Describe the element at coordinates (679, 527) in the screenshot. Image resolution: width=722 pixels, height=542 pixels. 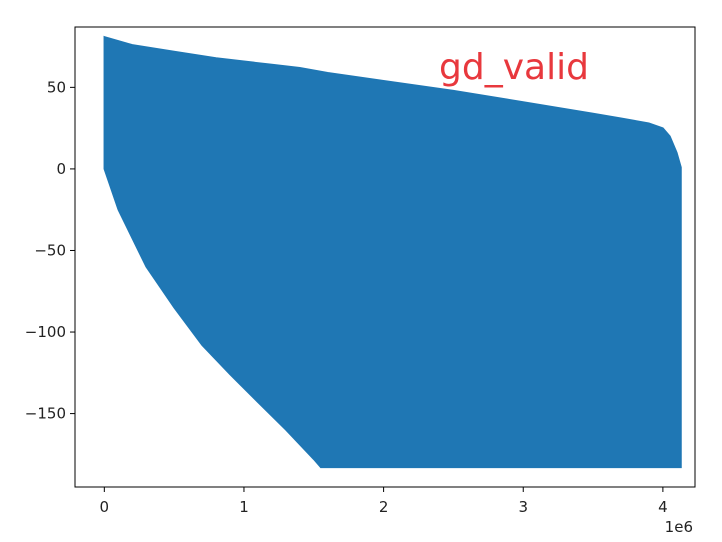
I see `x-axis-offset-label: 1e6` at that location.